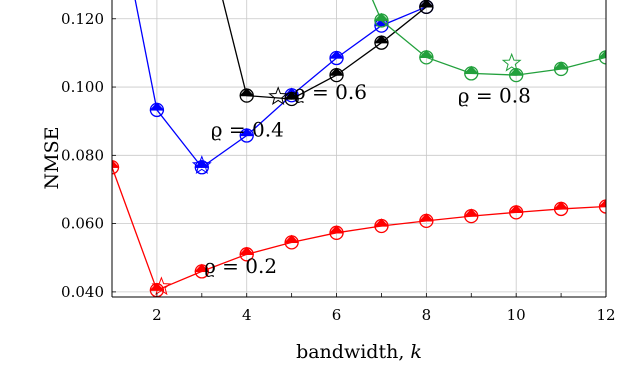 The image size is (631, 370). I want to click on series-line, so click(324, 50).